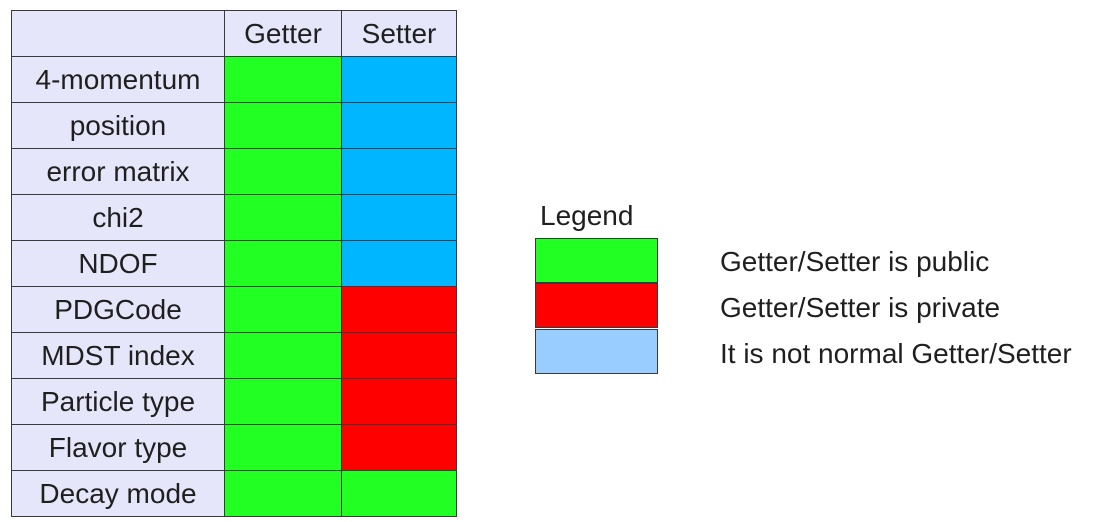 The width and height of the screenshot is (1110, 522). I want to click on table-row: NDOF, so click(234, 263).